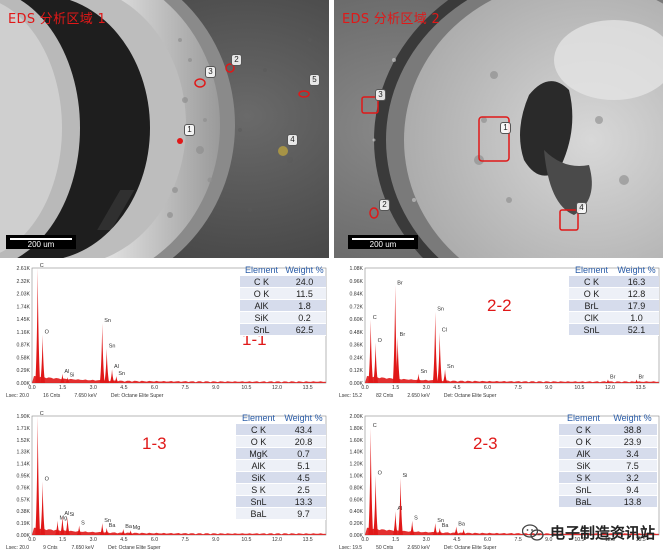  Describe the element at coordinates (154, 443) in the screenshot. I see `panel-label: 1-3` at that location.